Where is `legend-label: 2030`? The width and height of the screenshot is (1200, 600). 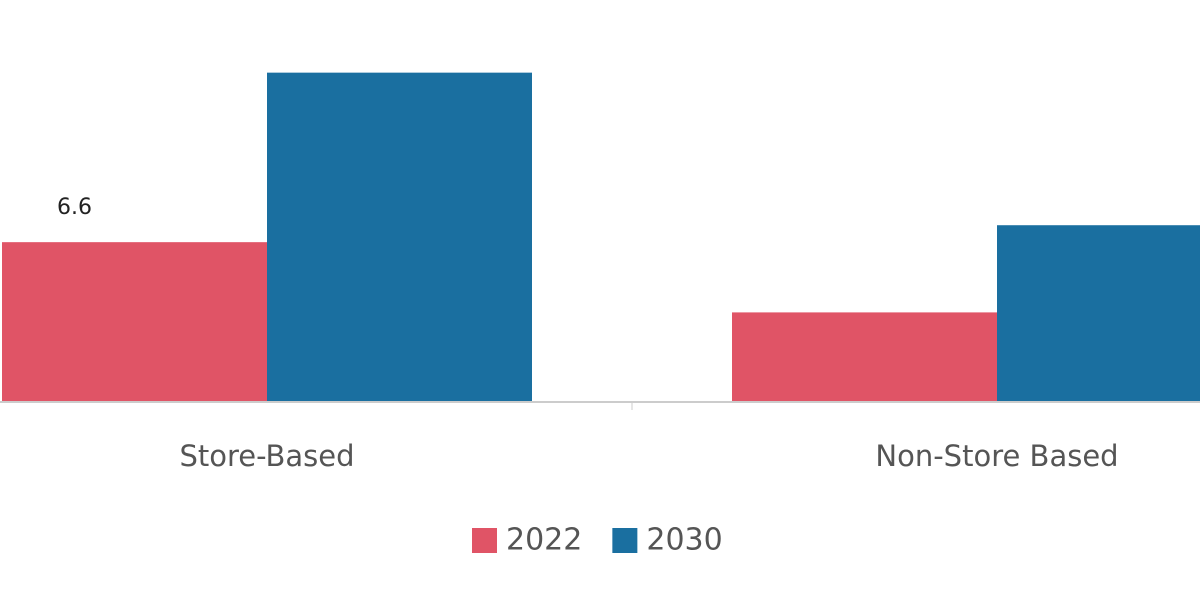
legend-label: 2030 is located at coordinates (684, 540).